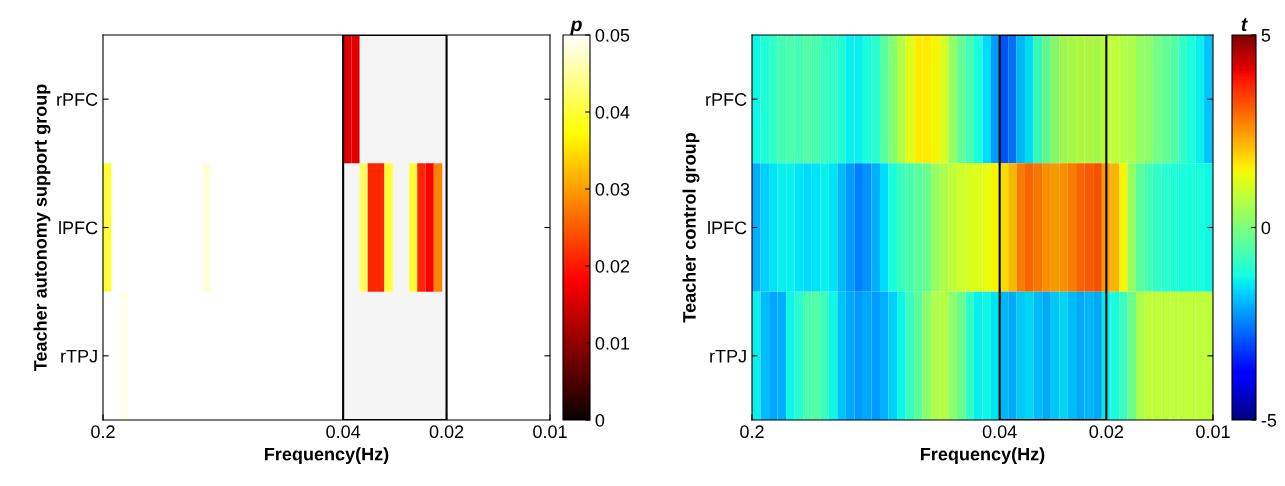 This screenshot has height=486, width=1285. What do you see at coordinates (612, 35) in the screenshot?
I see `color-bar-label: 0.05` at bounding box center [612, 35].